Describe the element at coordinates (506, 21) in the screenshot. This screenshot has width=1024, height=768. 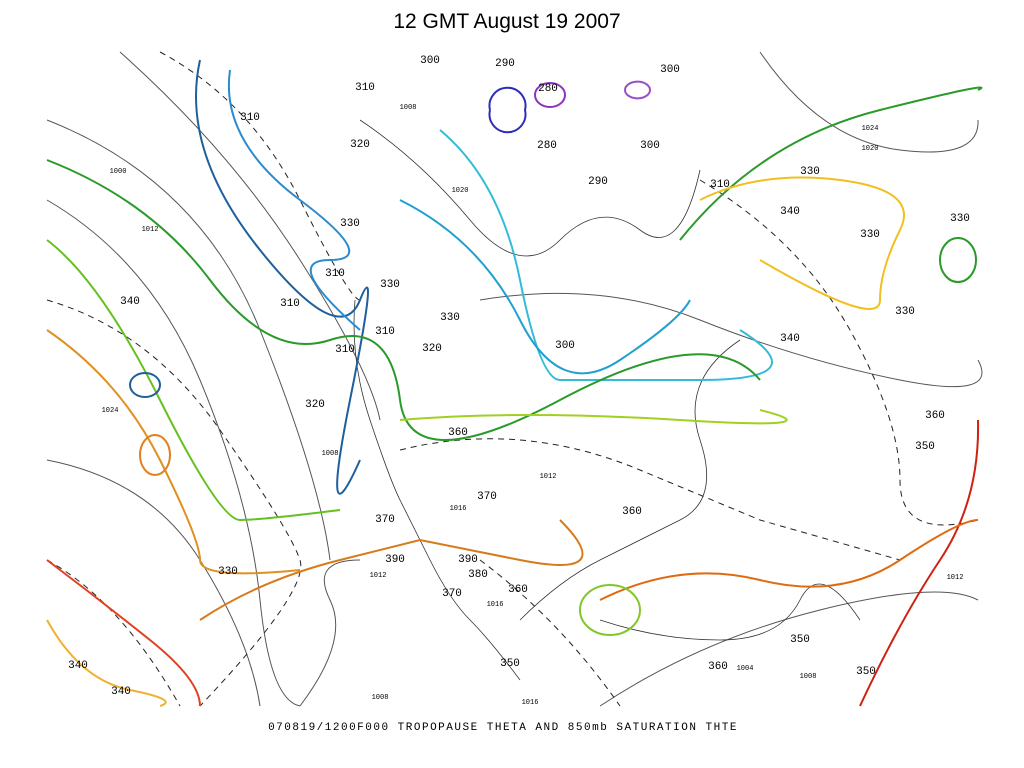
I see `title: 12 GMT August 19 2007` at that location.